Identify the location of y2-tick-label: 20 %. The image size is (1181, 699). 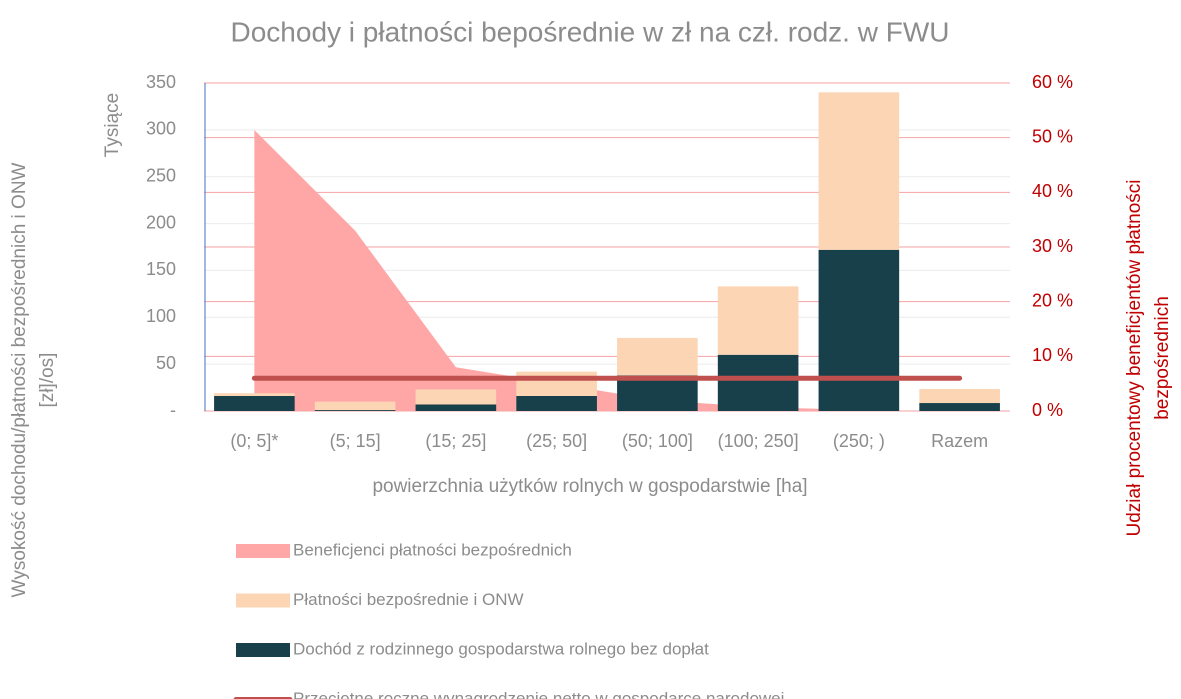
(1052, 300).